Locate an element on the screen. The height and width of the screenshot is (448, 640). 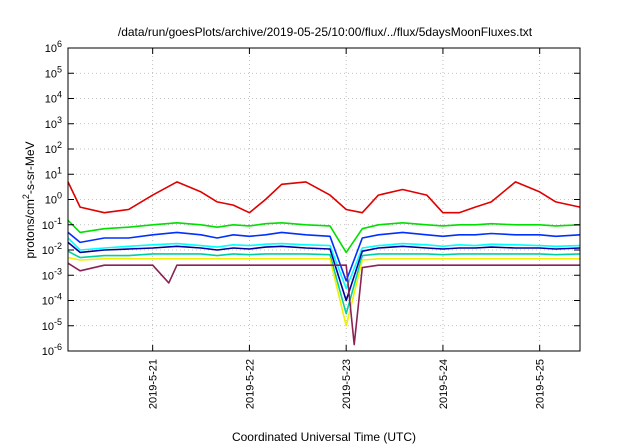
y-tick-label-exp: -6 is located at coordinates (58, 347).